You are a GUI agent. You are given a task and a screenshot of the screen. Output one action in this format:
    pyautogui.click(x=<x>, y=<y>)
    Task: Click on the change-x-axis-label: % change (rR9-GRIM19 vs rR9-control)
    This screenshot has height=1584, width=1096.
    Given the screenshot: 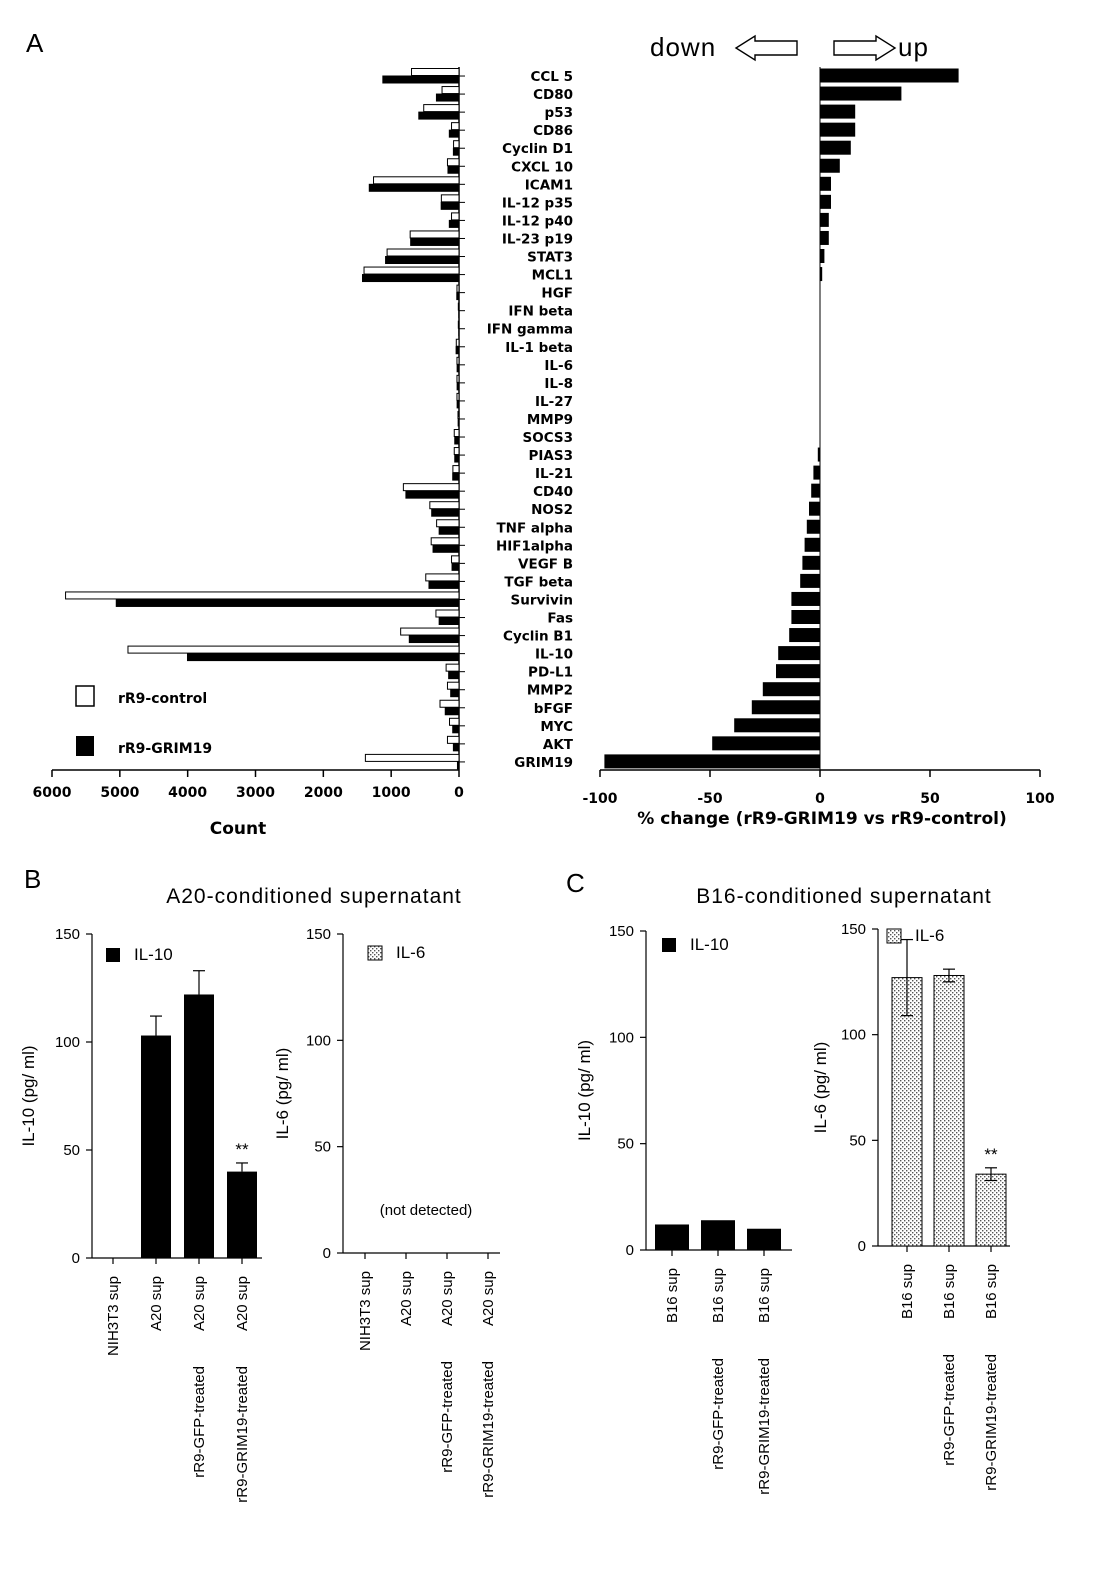 What is the action you would take?
    pyautogui.click(x=821, y=819)
    